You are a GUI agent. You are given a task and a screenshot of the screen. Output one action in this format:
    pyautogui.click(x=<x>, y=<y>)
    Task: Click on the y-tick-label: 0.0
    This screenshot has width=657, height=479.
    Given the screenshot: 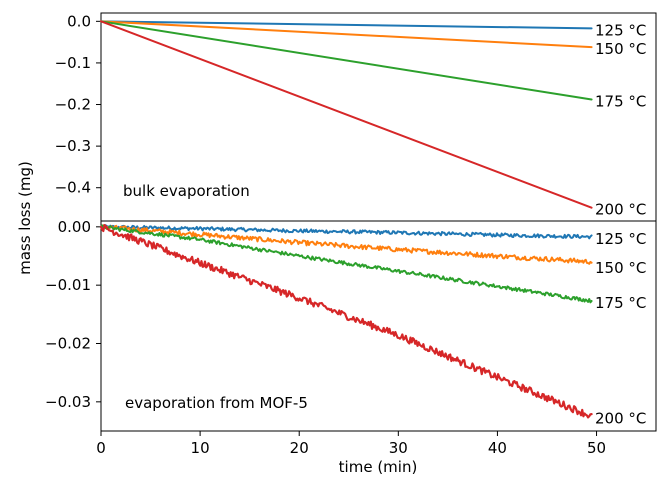 What is the action you would take?
    pyautogui.click(x=79, y=21)
    